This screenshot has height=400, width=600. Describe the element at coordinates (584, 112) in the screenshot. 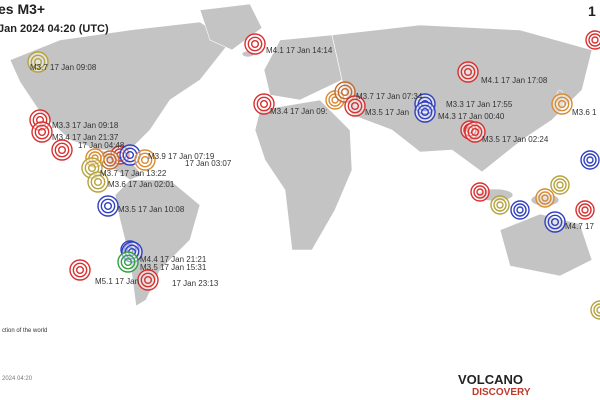

I see `quake-label: M3.6 1` at that location.